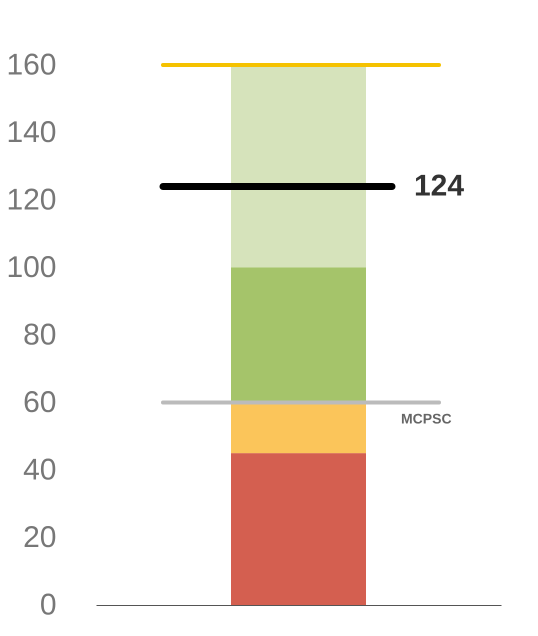 The height and width of the screenshot is (636, 538). What do you see at coordinates (39, 470) in the screenshot?
I see `y-tick-label: 40` at bounding box center [39, 470].